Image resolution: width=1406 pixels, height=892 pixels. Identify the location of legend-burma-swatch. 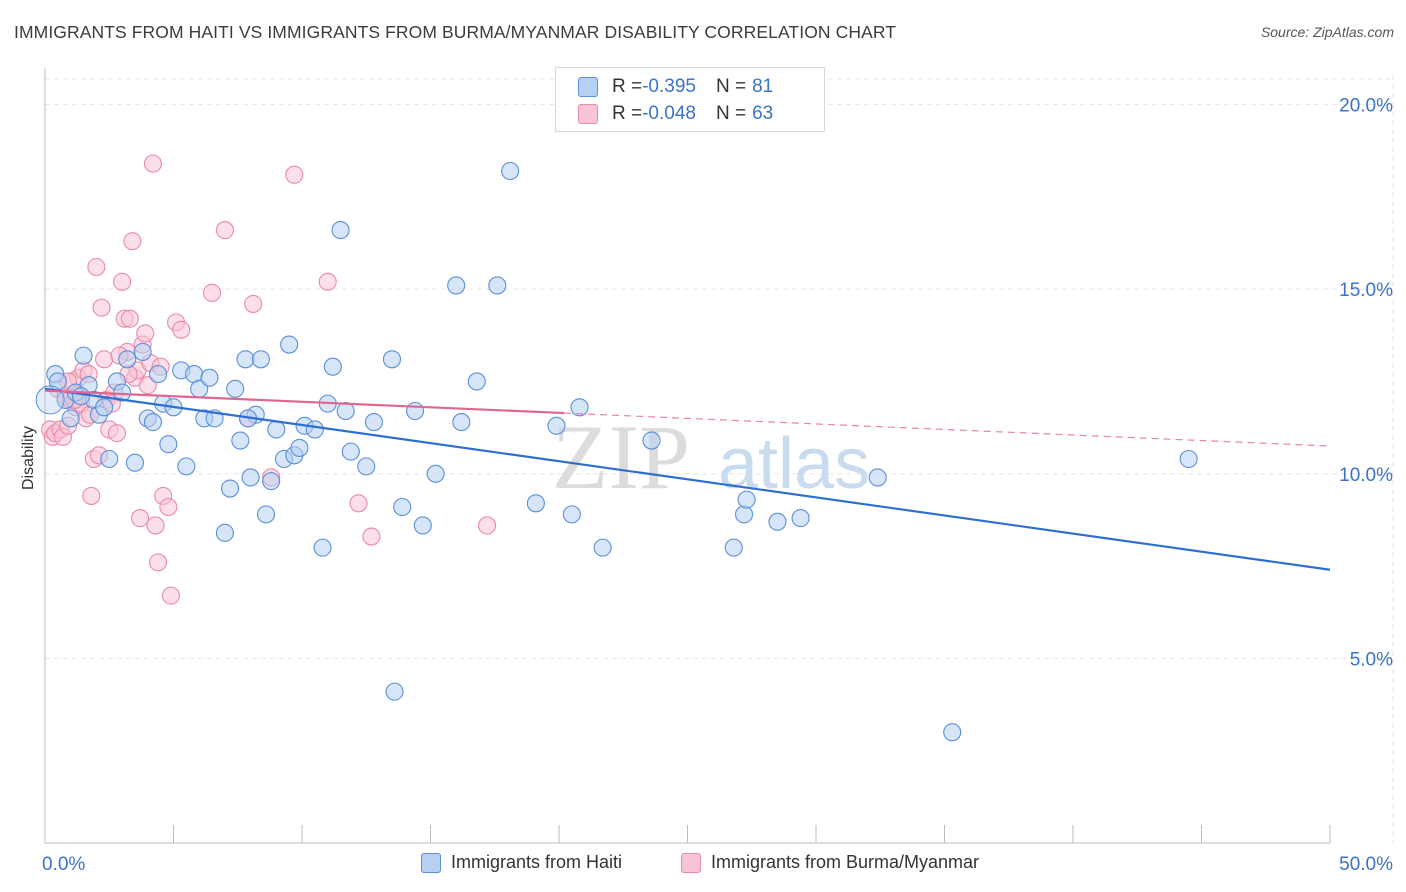
(691, 862).